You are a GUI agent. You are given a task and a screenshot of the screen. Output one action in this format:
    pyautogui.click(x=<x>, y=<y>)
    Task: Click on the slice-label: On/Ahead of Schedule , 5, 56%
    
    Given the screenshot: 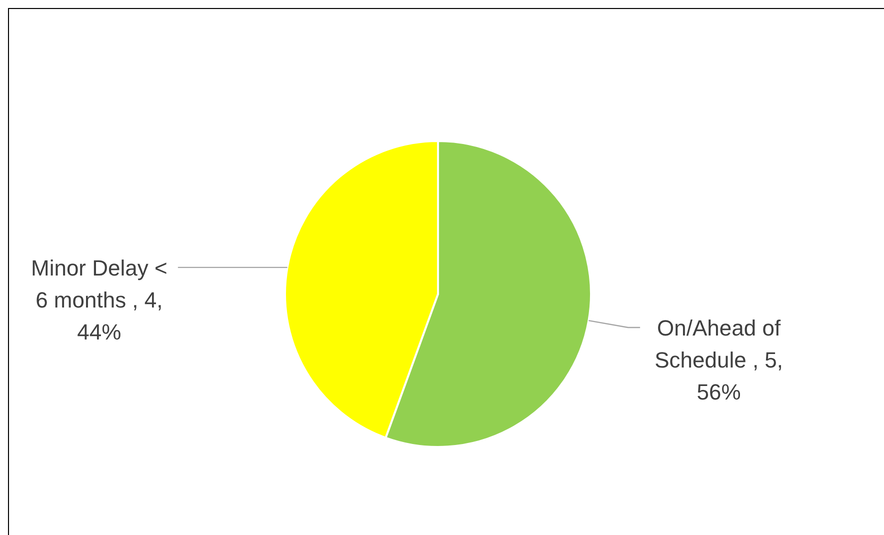 What is the action you would take?
    pyautogui.click(x=719, y=360)
    